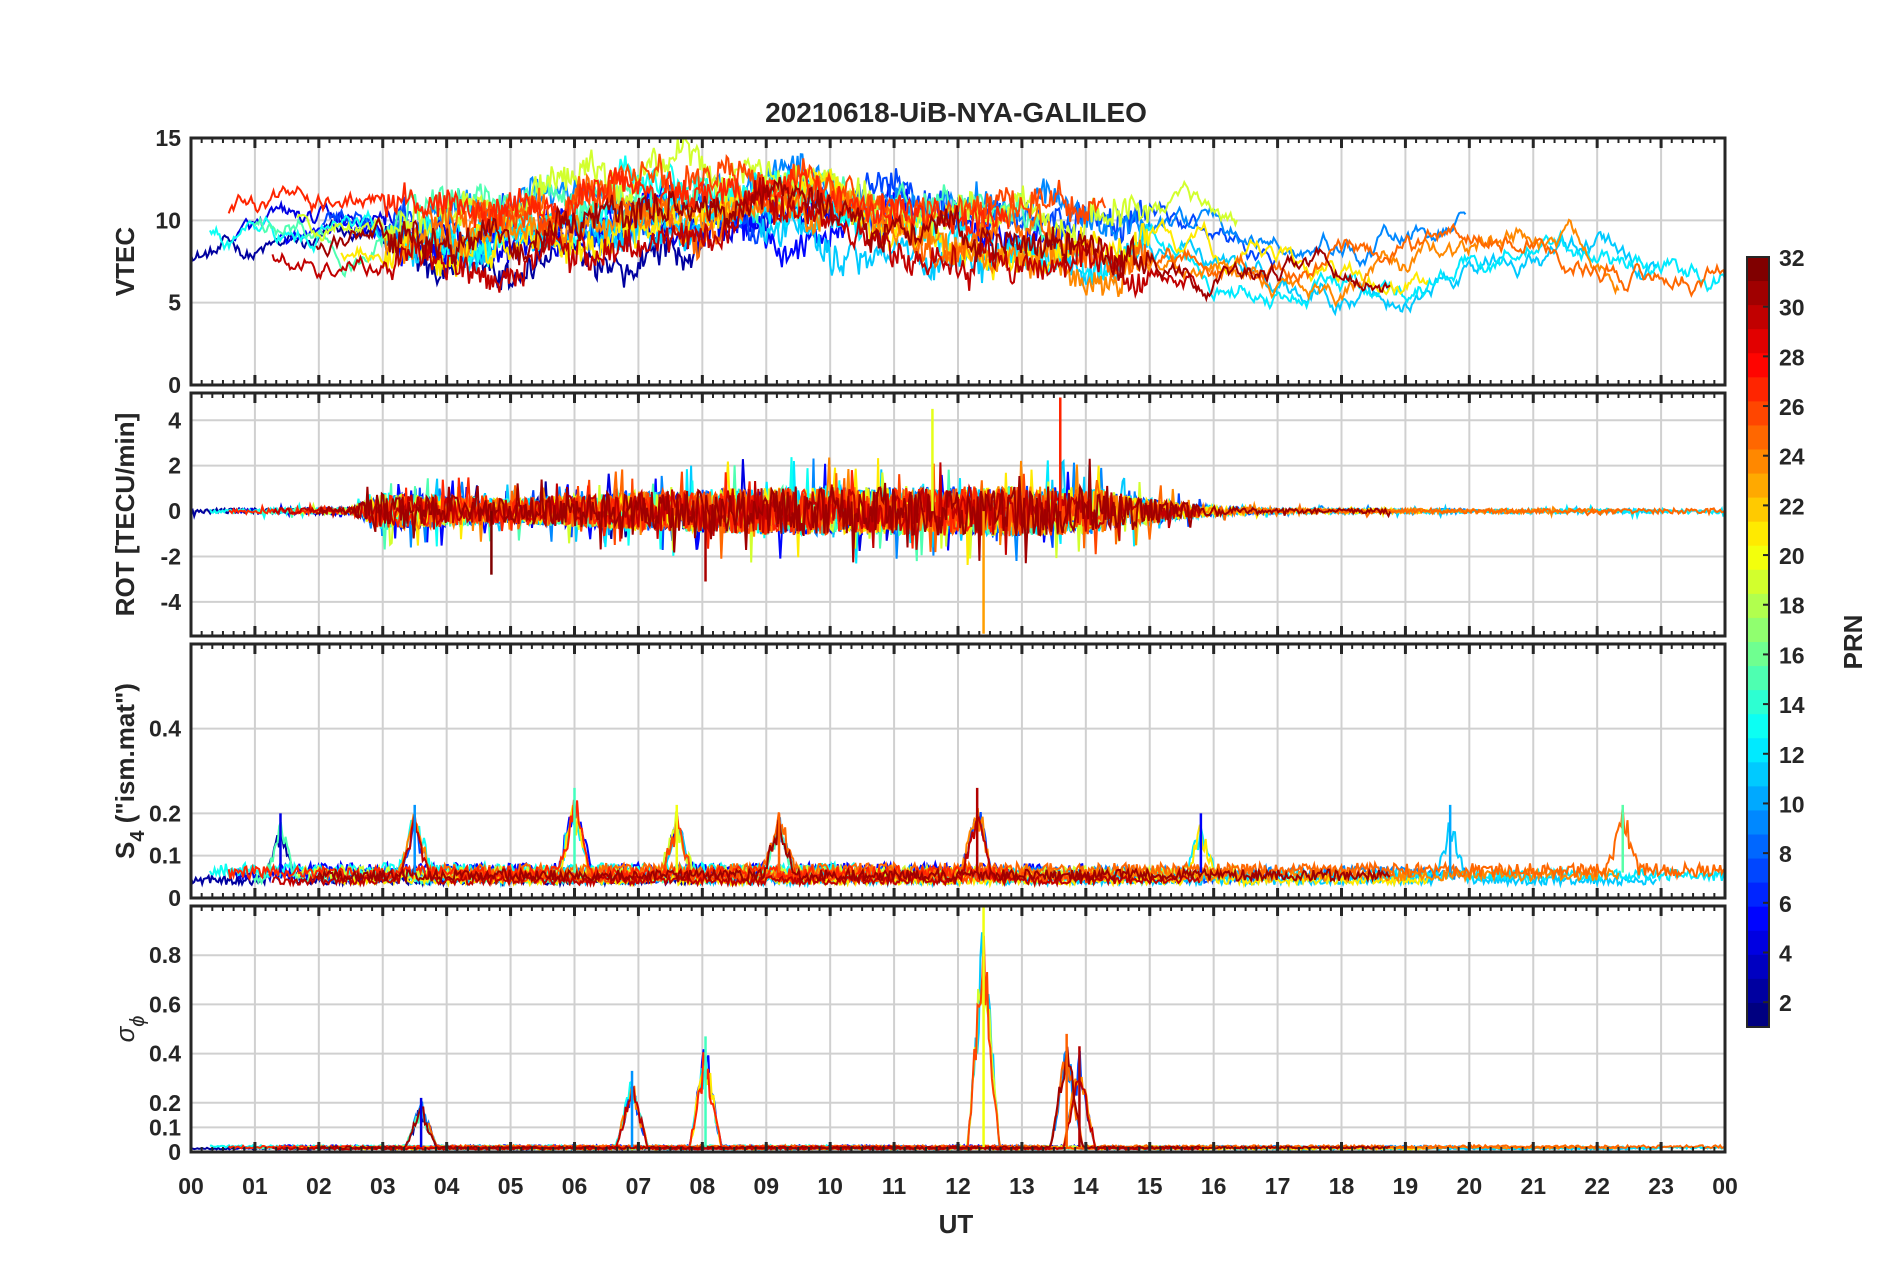 The height and width of the screenshot is (1272, 1902). What do you see at coordinates (1278, 1186) in the screenshot?
I see `x-tick-label: 17` at bounding box center [1278, 1186].